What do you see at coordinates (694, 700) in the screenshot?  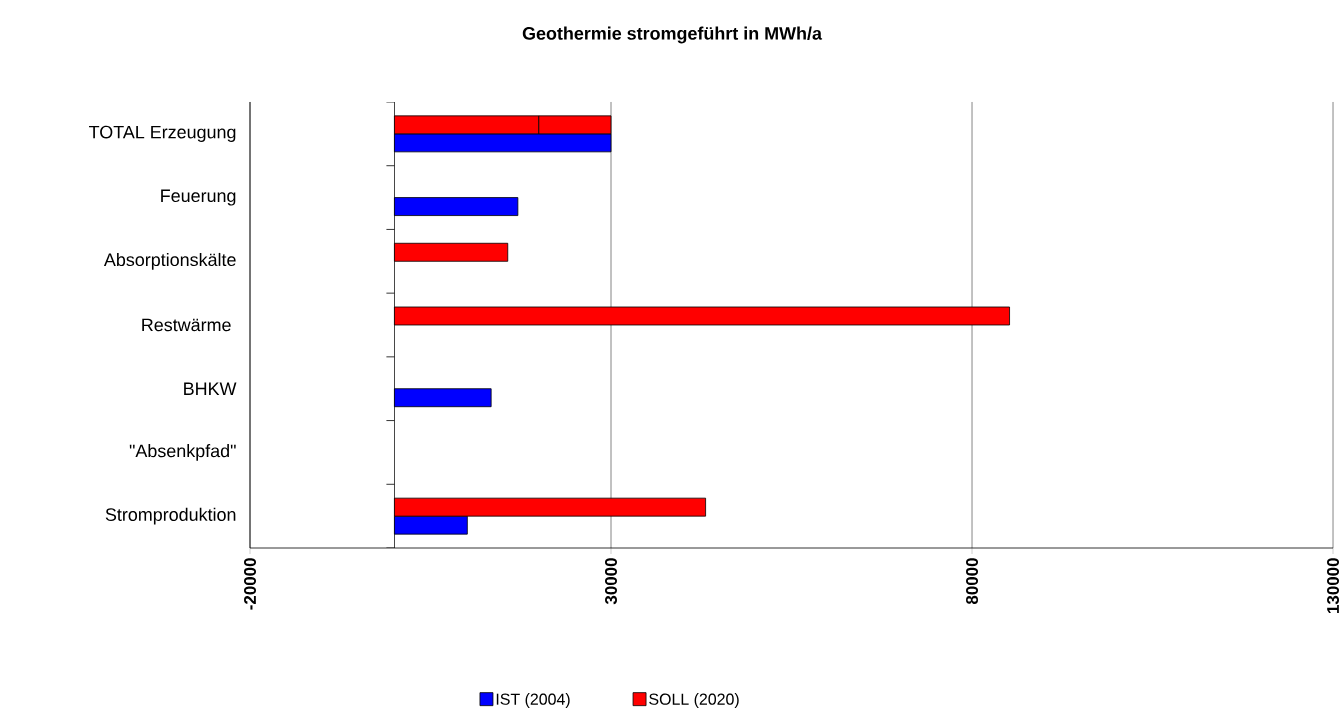 I see `legend-label: SOLL (2020)` at bounding box center [694, 700].